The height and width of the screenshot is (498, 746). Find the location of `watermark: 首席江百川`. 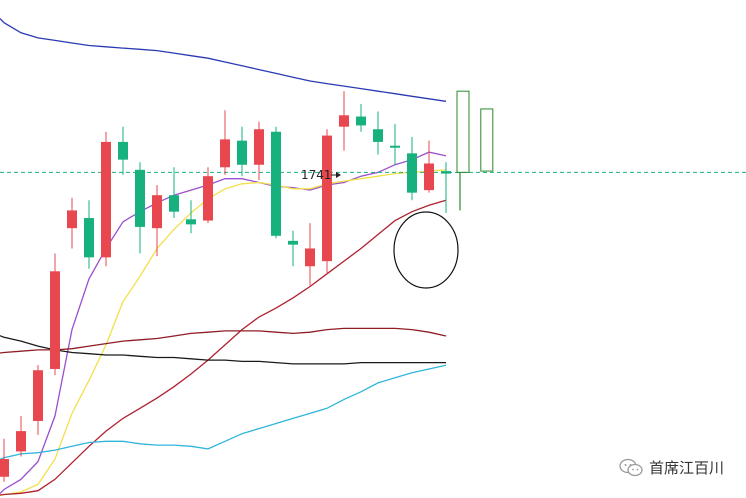

watermark: 首席江百川 is located at coordinates (671, 467).